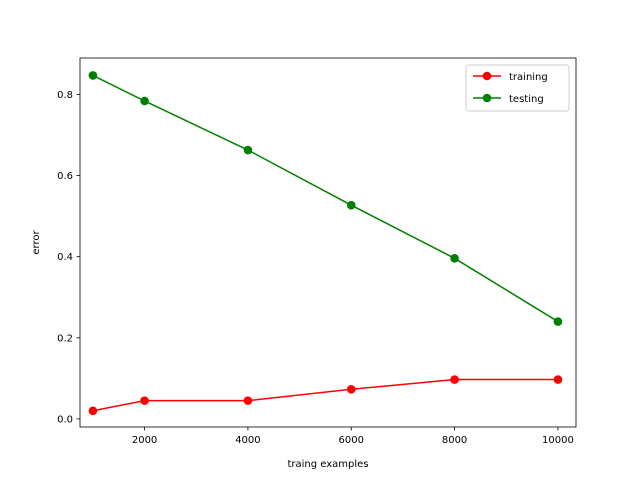  I want to click on legend-entry-training: training, so click(510, 77).